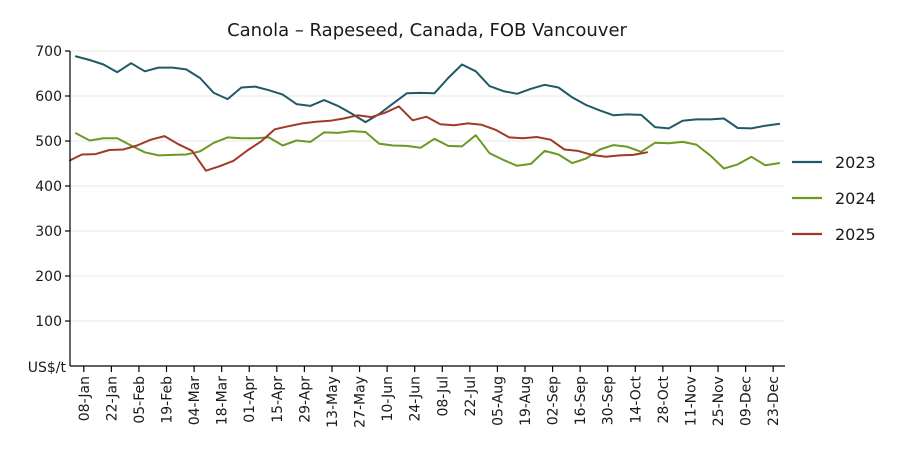 The width and height of the screenshot is (900, 455). Describe the element at coordinates (747, 401) in the screenshot. I see `x-tick-label: 09-Dec` at that location.